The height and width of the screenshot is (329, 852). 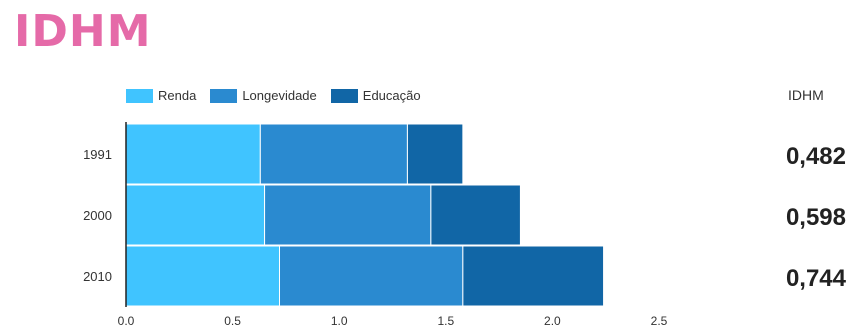 I want to click on x-tick-label-1-0: 1.0, so click(x=339, y=321).